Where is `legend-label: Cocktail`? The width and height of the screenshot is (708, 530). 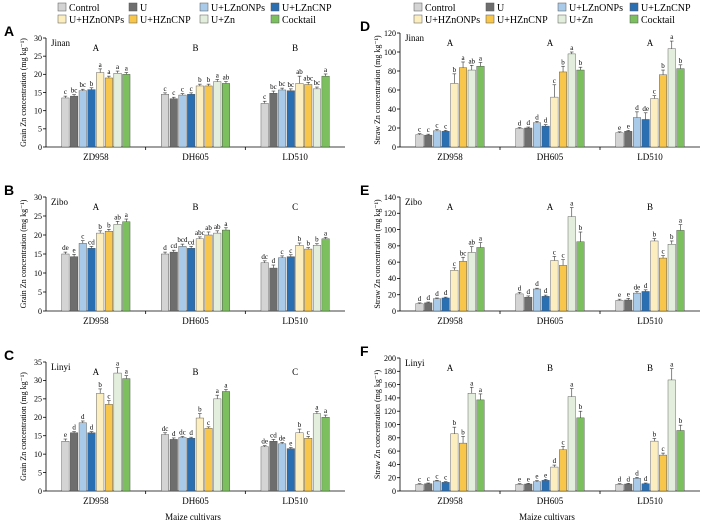 legend-label: Cocktail is located at coordinates (658, 20).